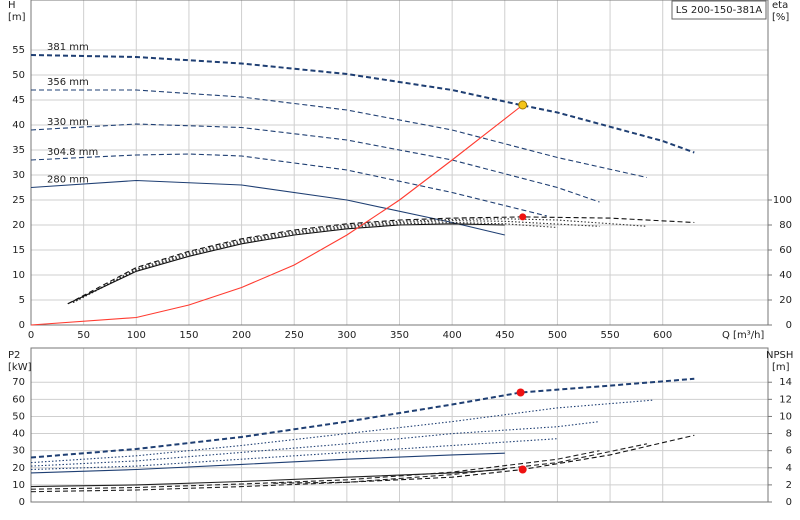 The image size is (800, 520). I want to click on y-axis-unit: [m], so click(17, 17).